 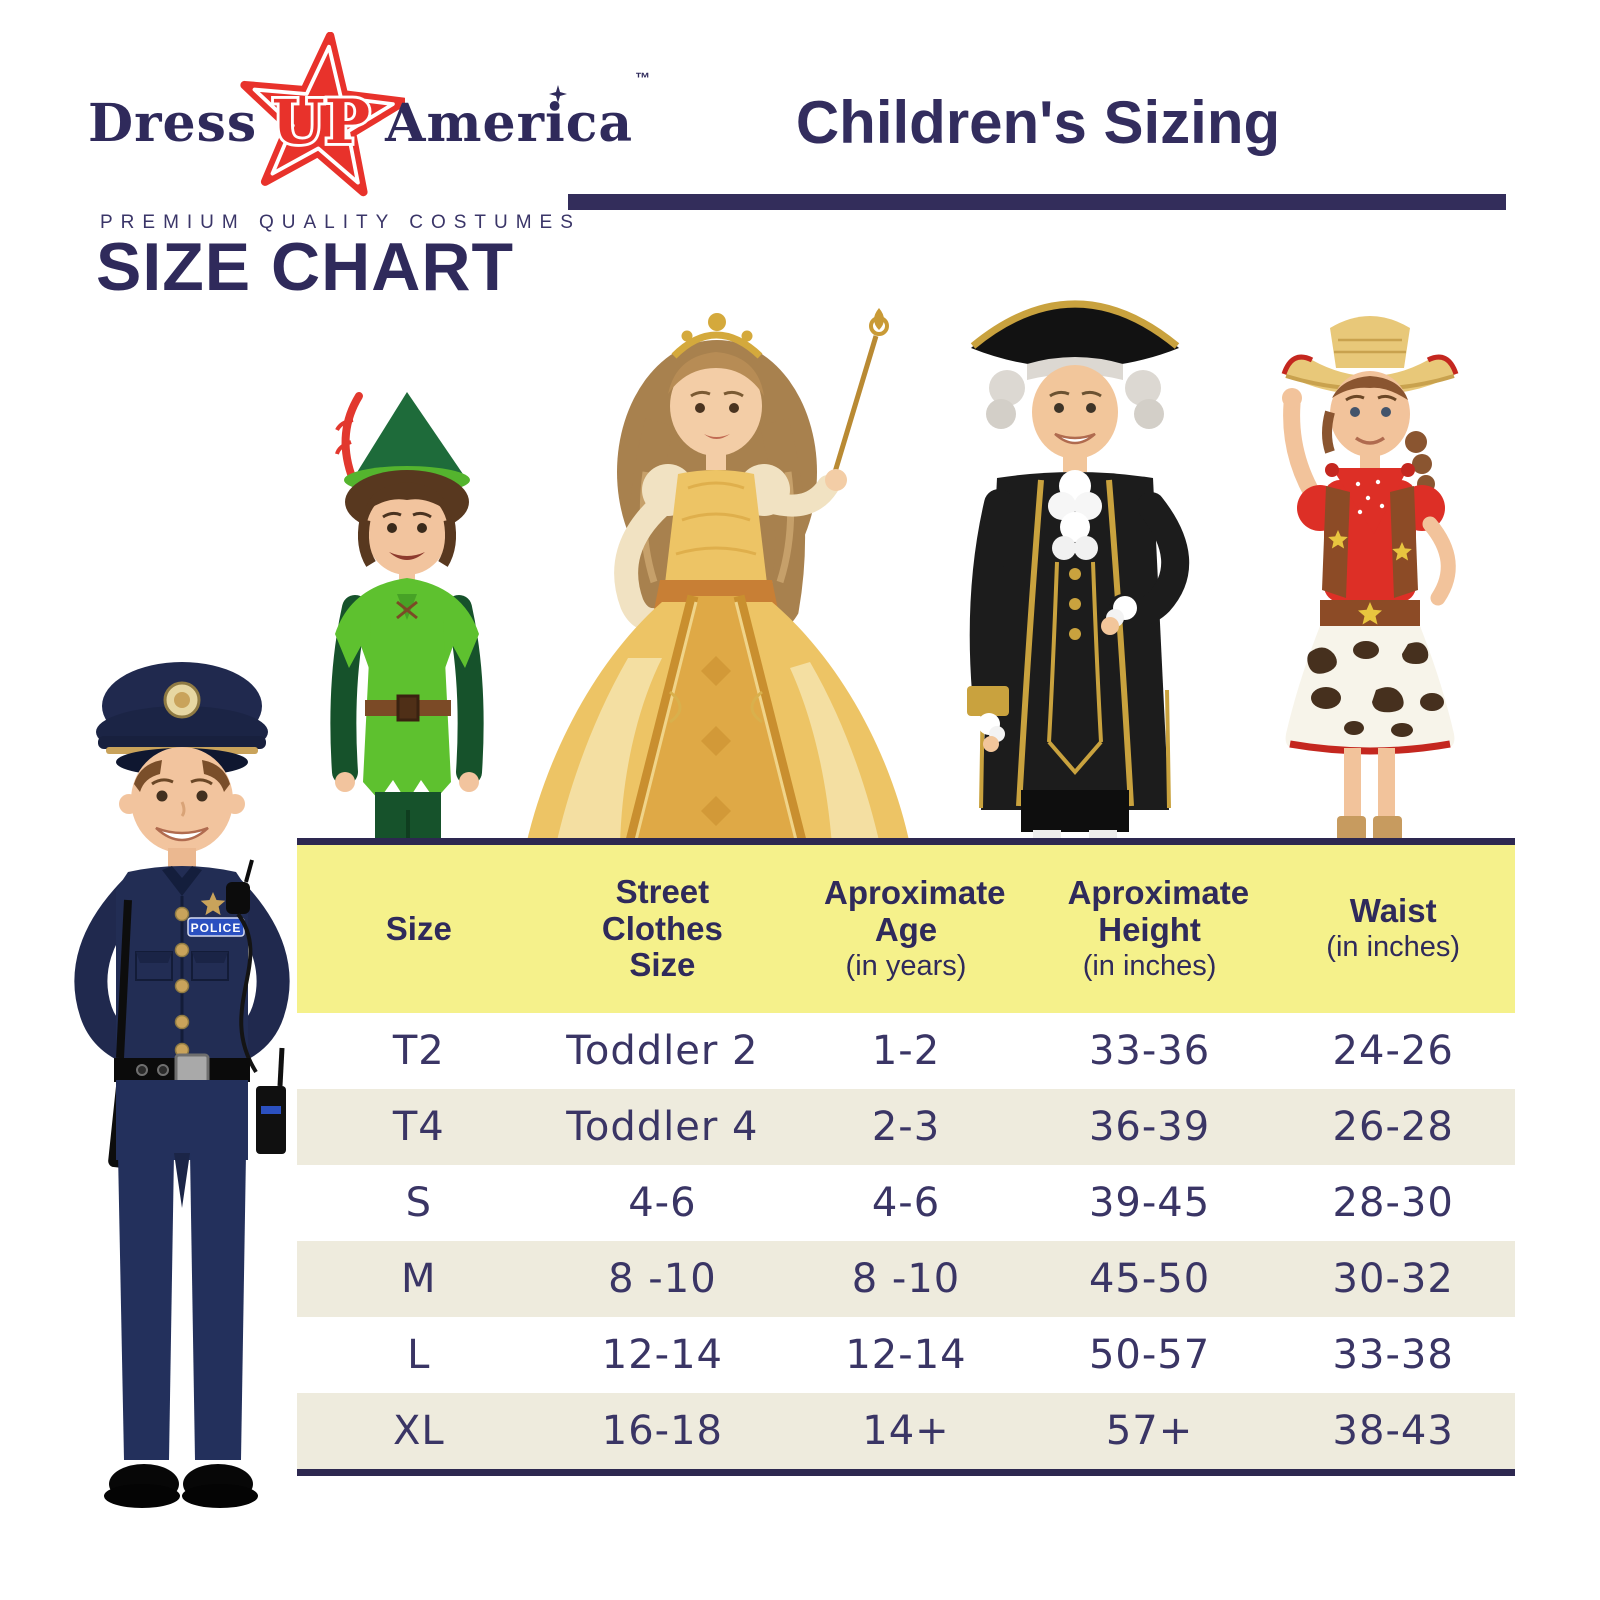 What do you see at coordinates (418, 1127) in the screenshot?
I see `cell-size: T4` at bounding box center [418, 1127].